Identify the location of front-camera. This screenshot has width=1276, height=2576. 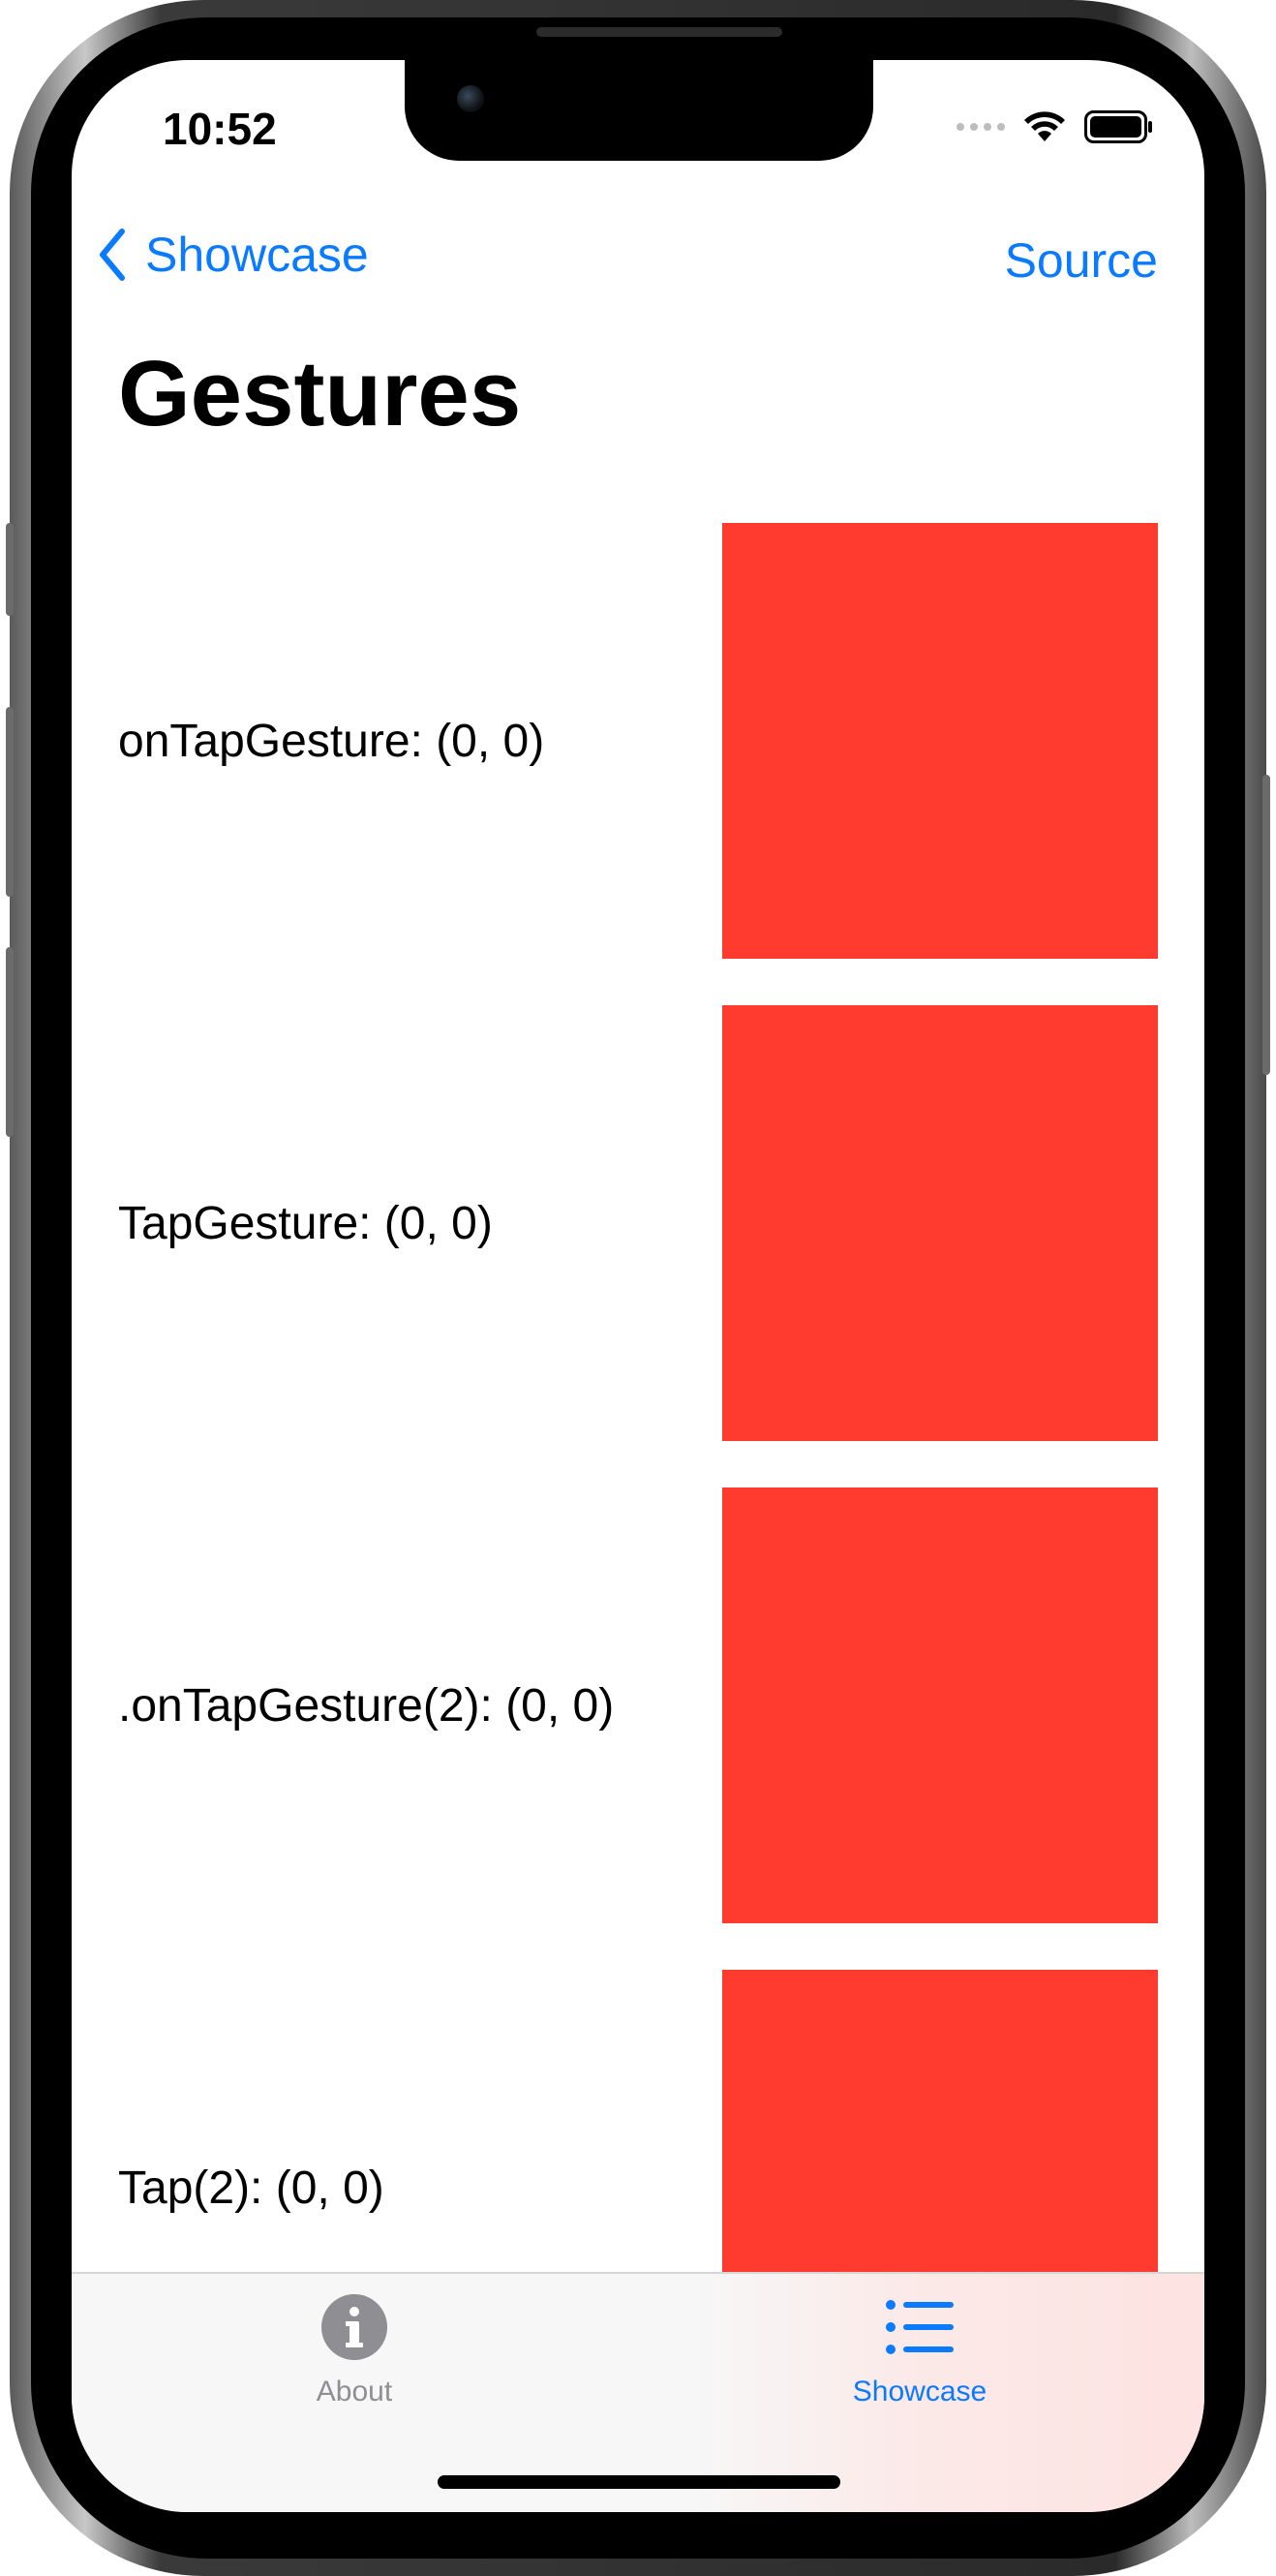
(470, 98).